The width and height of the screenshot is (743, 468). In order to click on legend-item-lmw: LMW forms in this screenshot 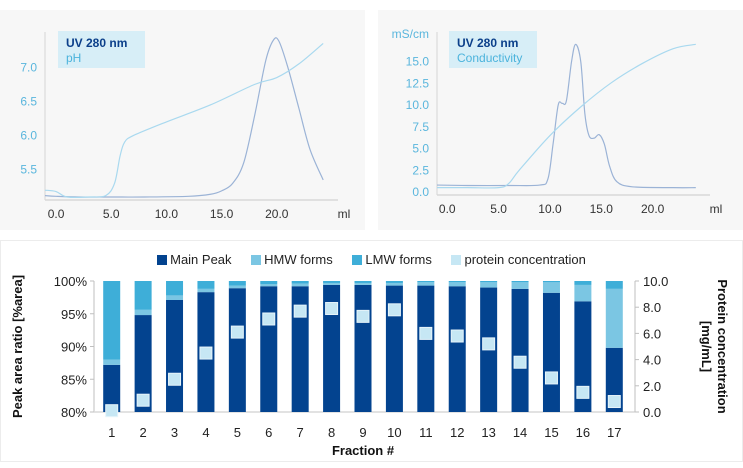, I will do `click(392, 259)`.